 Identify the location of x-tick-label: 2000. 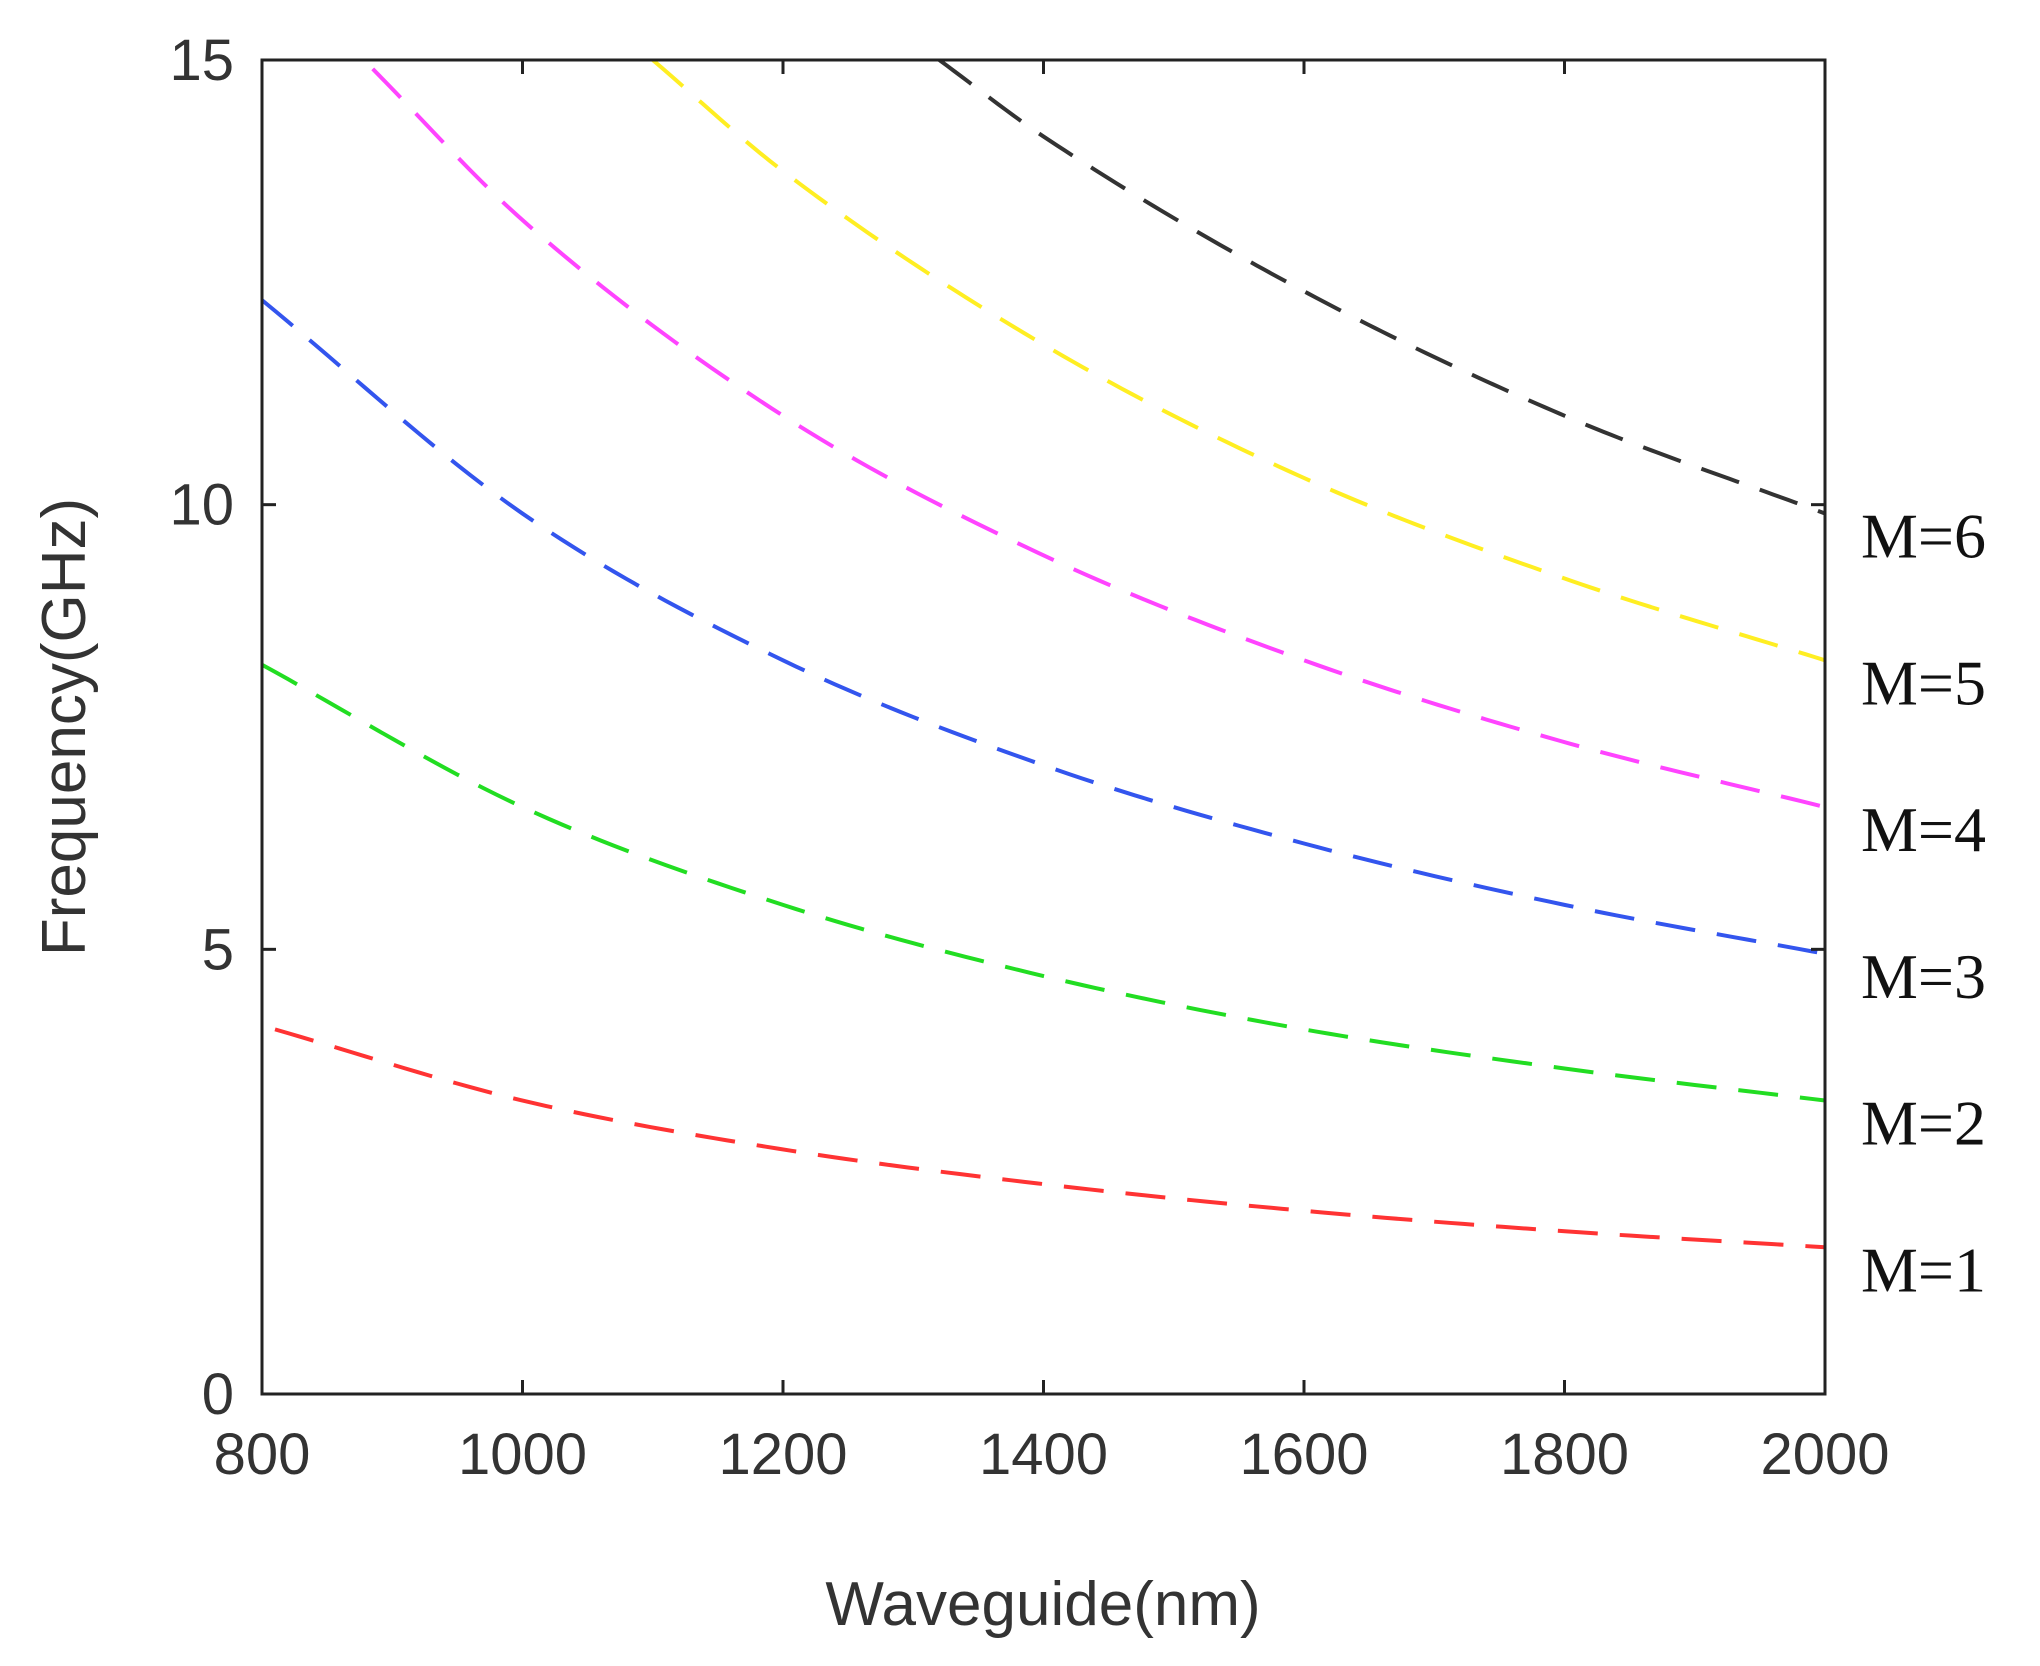
(1824, 1454).